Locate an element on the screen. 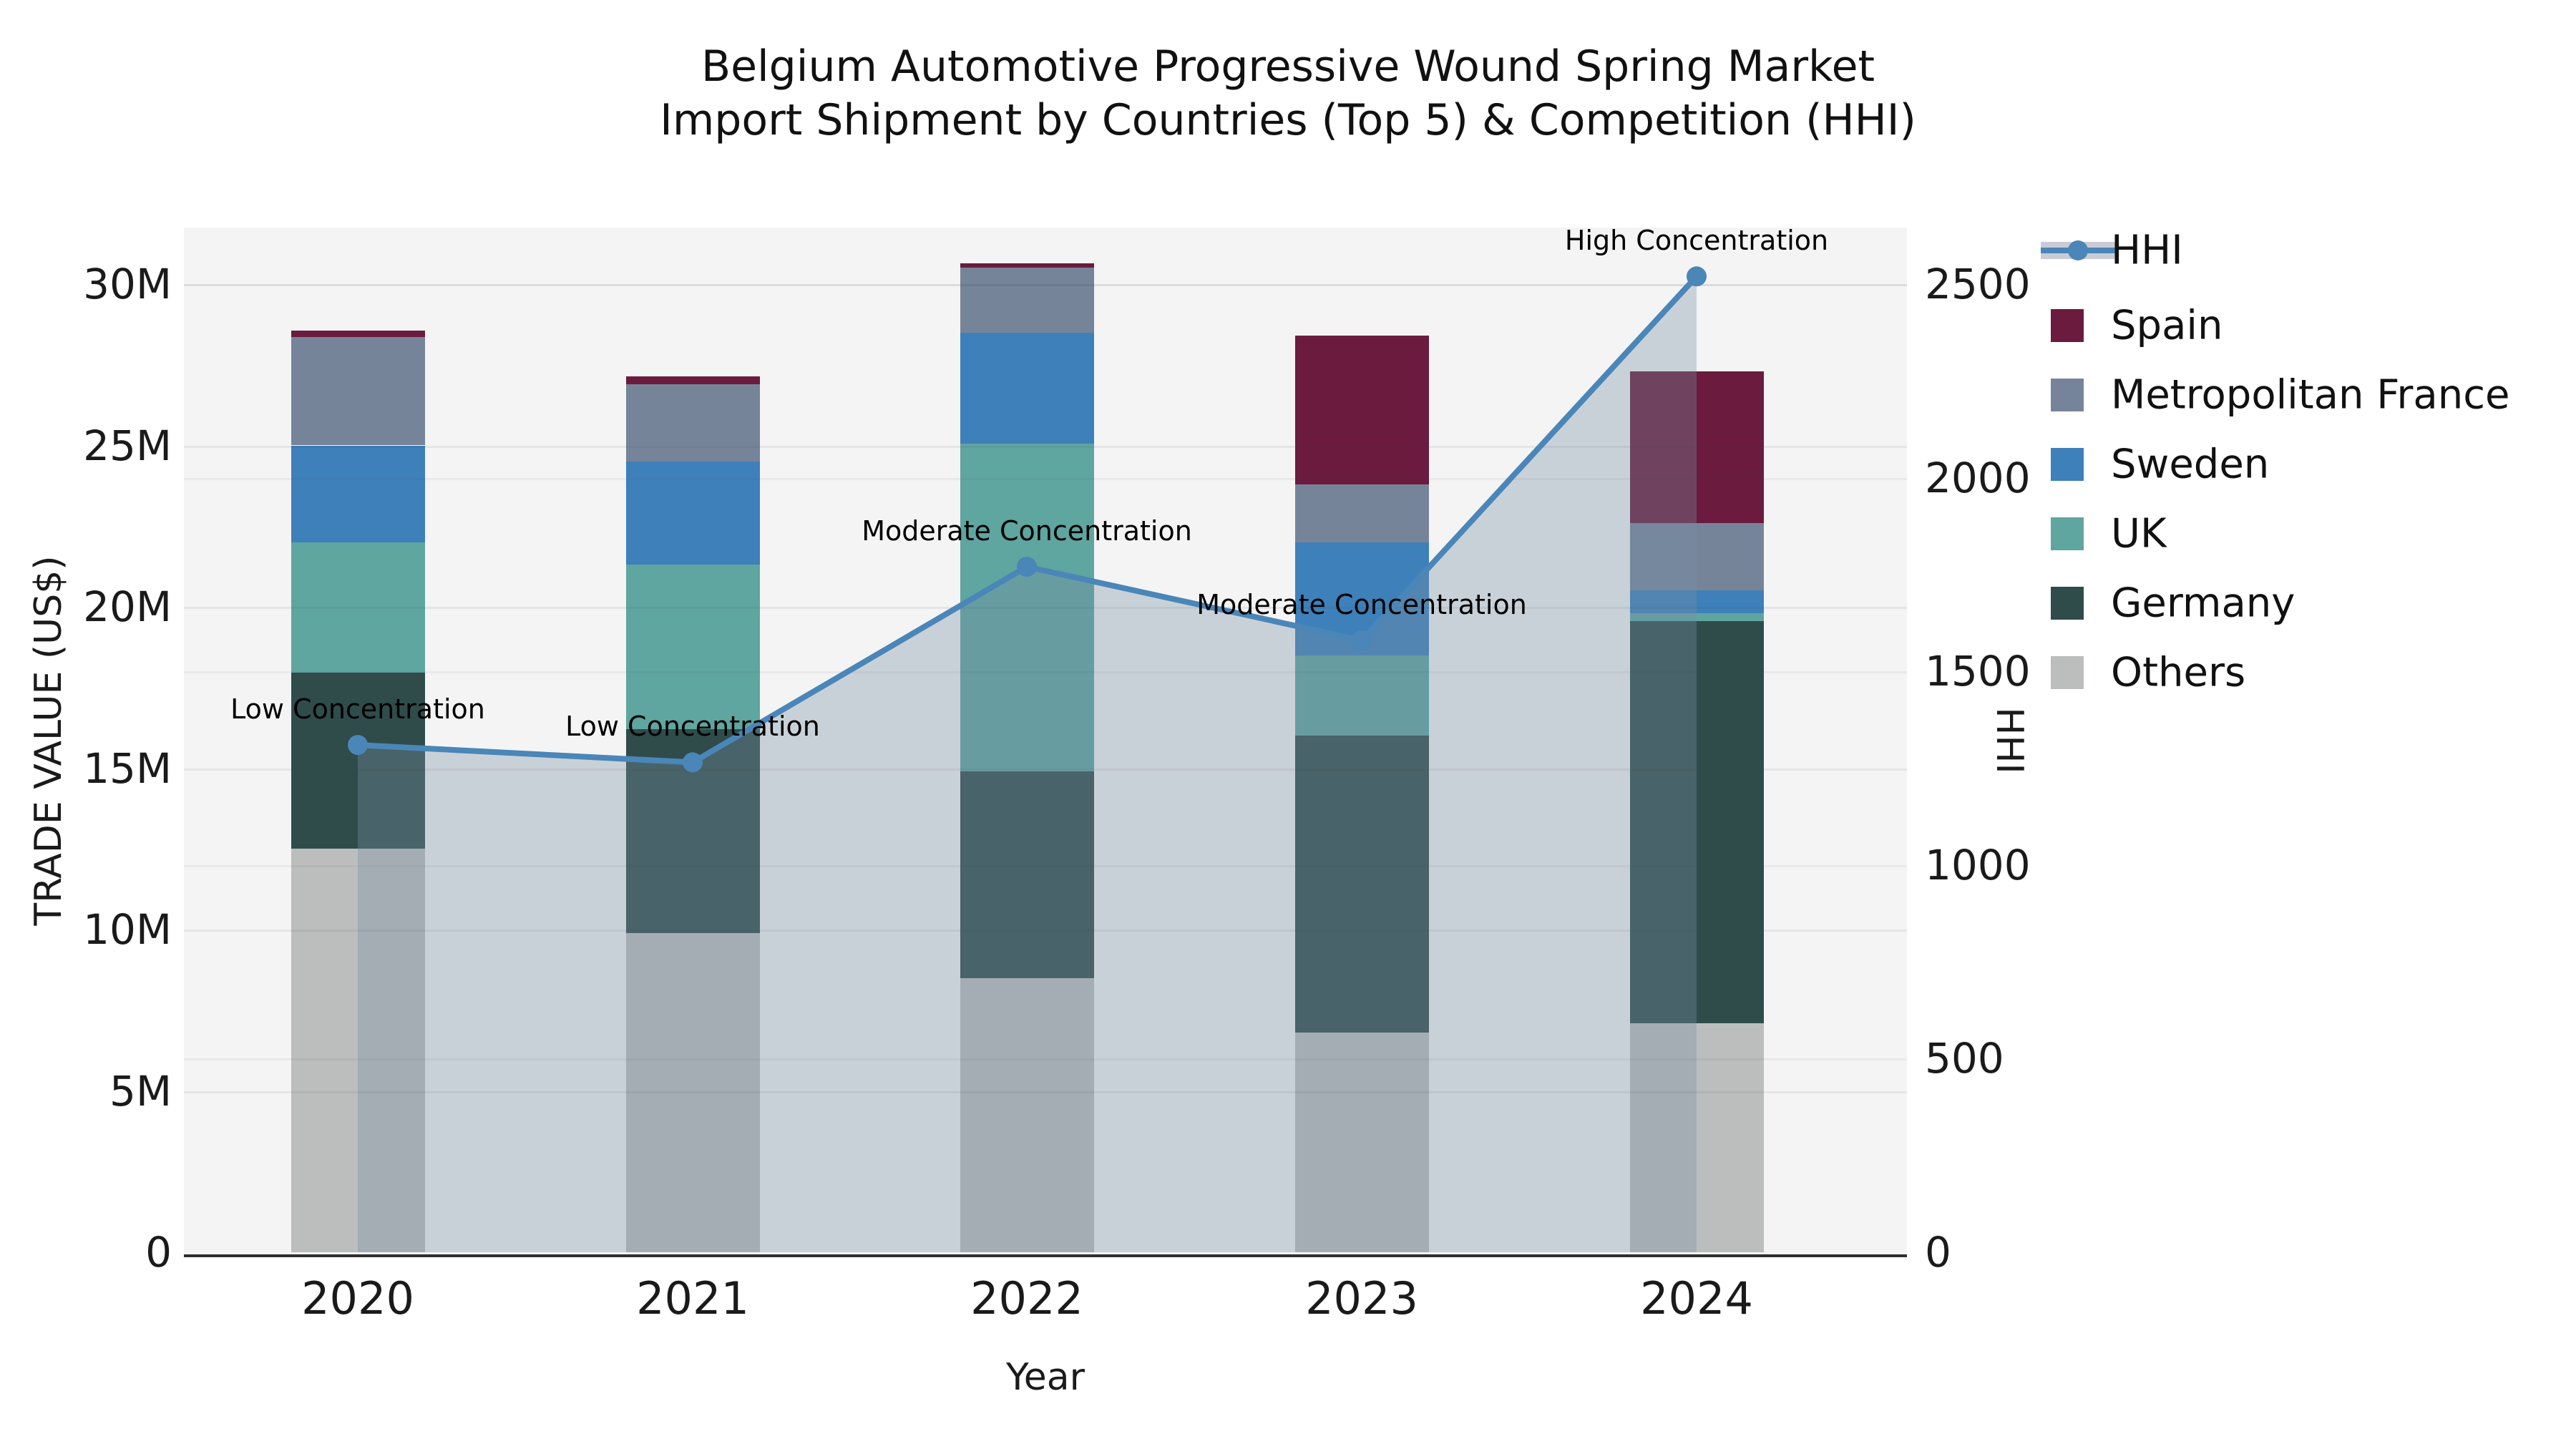 This screenshot has width=2576, height=1449. bar-segment-others-2024 is located at coordinates (1696, 1137).